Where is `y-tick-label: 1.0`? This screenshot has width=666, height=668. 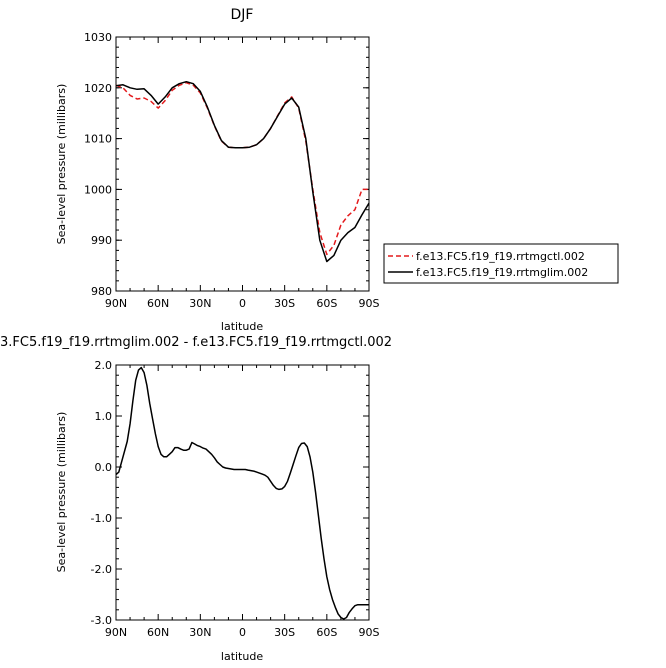 y-tick-label: 1.0 is located at coordinates (104, 416).